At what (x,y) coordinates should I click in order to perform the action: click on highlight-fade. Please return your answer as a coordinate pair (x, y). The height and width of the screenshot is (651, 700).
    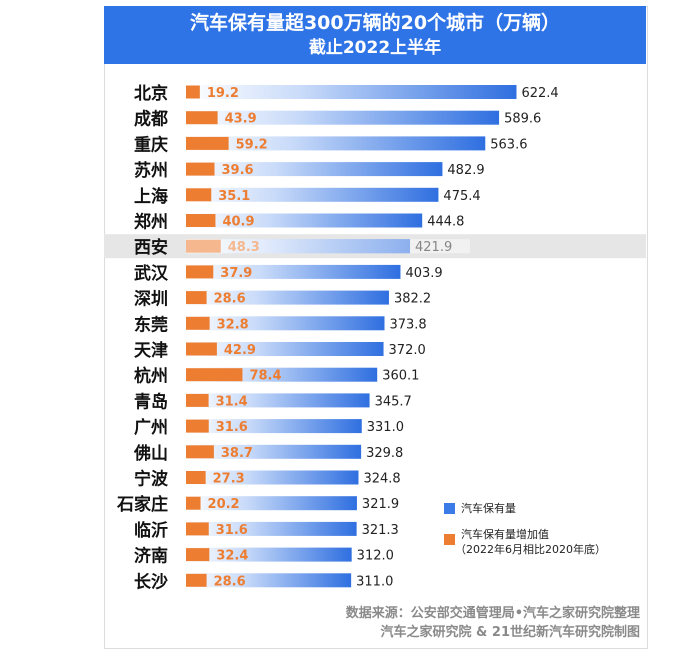
    Looking at the image, I should click on (328, 246).